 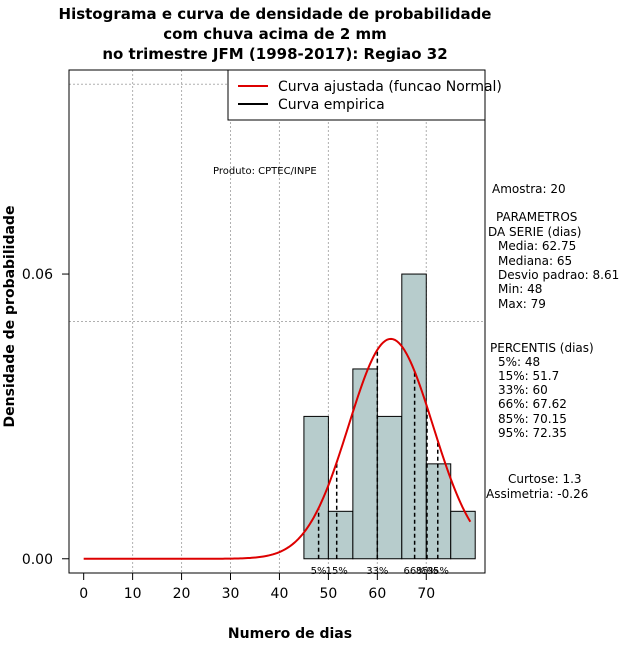 What do you see at coordinates (537, 494) in the screenshot?
I see `stat-assimetria: Assimetria: -0.26` at bounding box center [537, 494].